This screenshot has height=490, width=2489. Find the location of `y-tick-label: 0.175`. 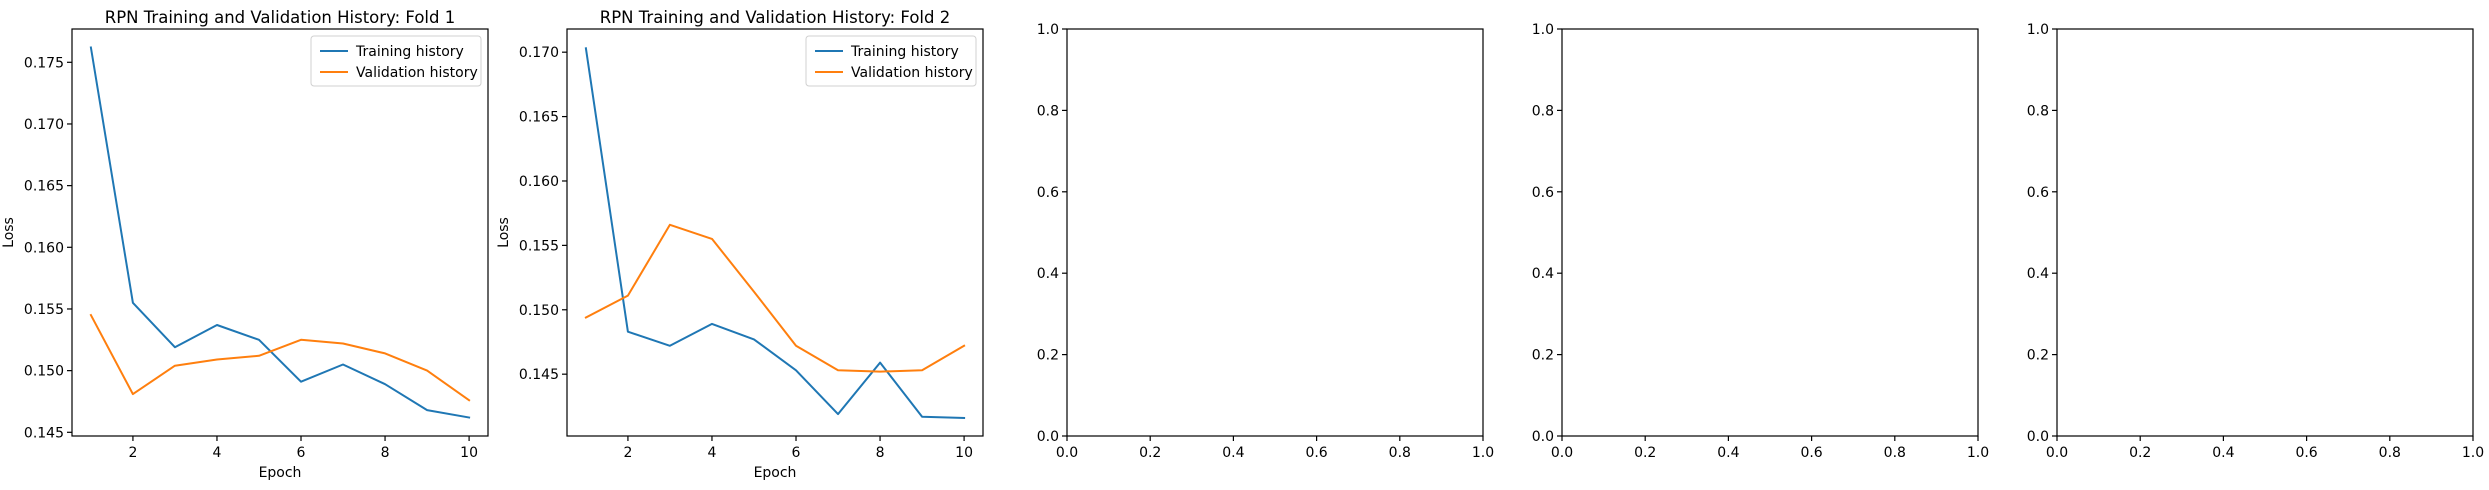

y-tick-label: 0.175 is located at coordinates (44, 63).